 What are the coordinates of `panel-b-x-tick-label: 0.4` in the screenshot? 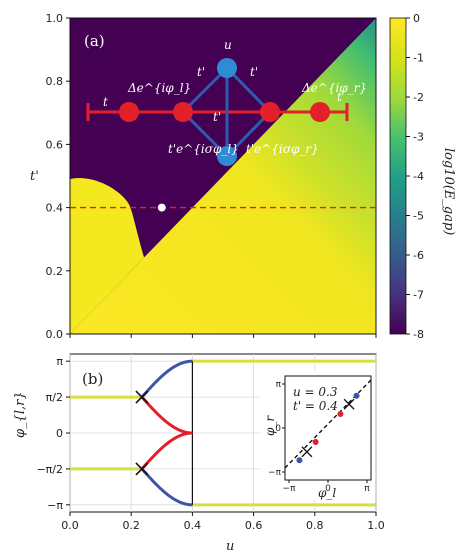 It's located at (193, 525).